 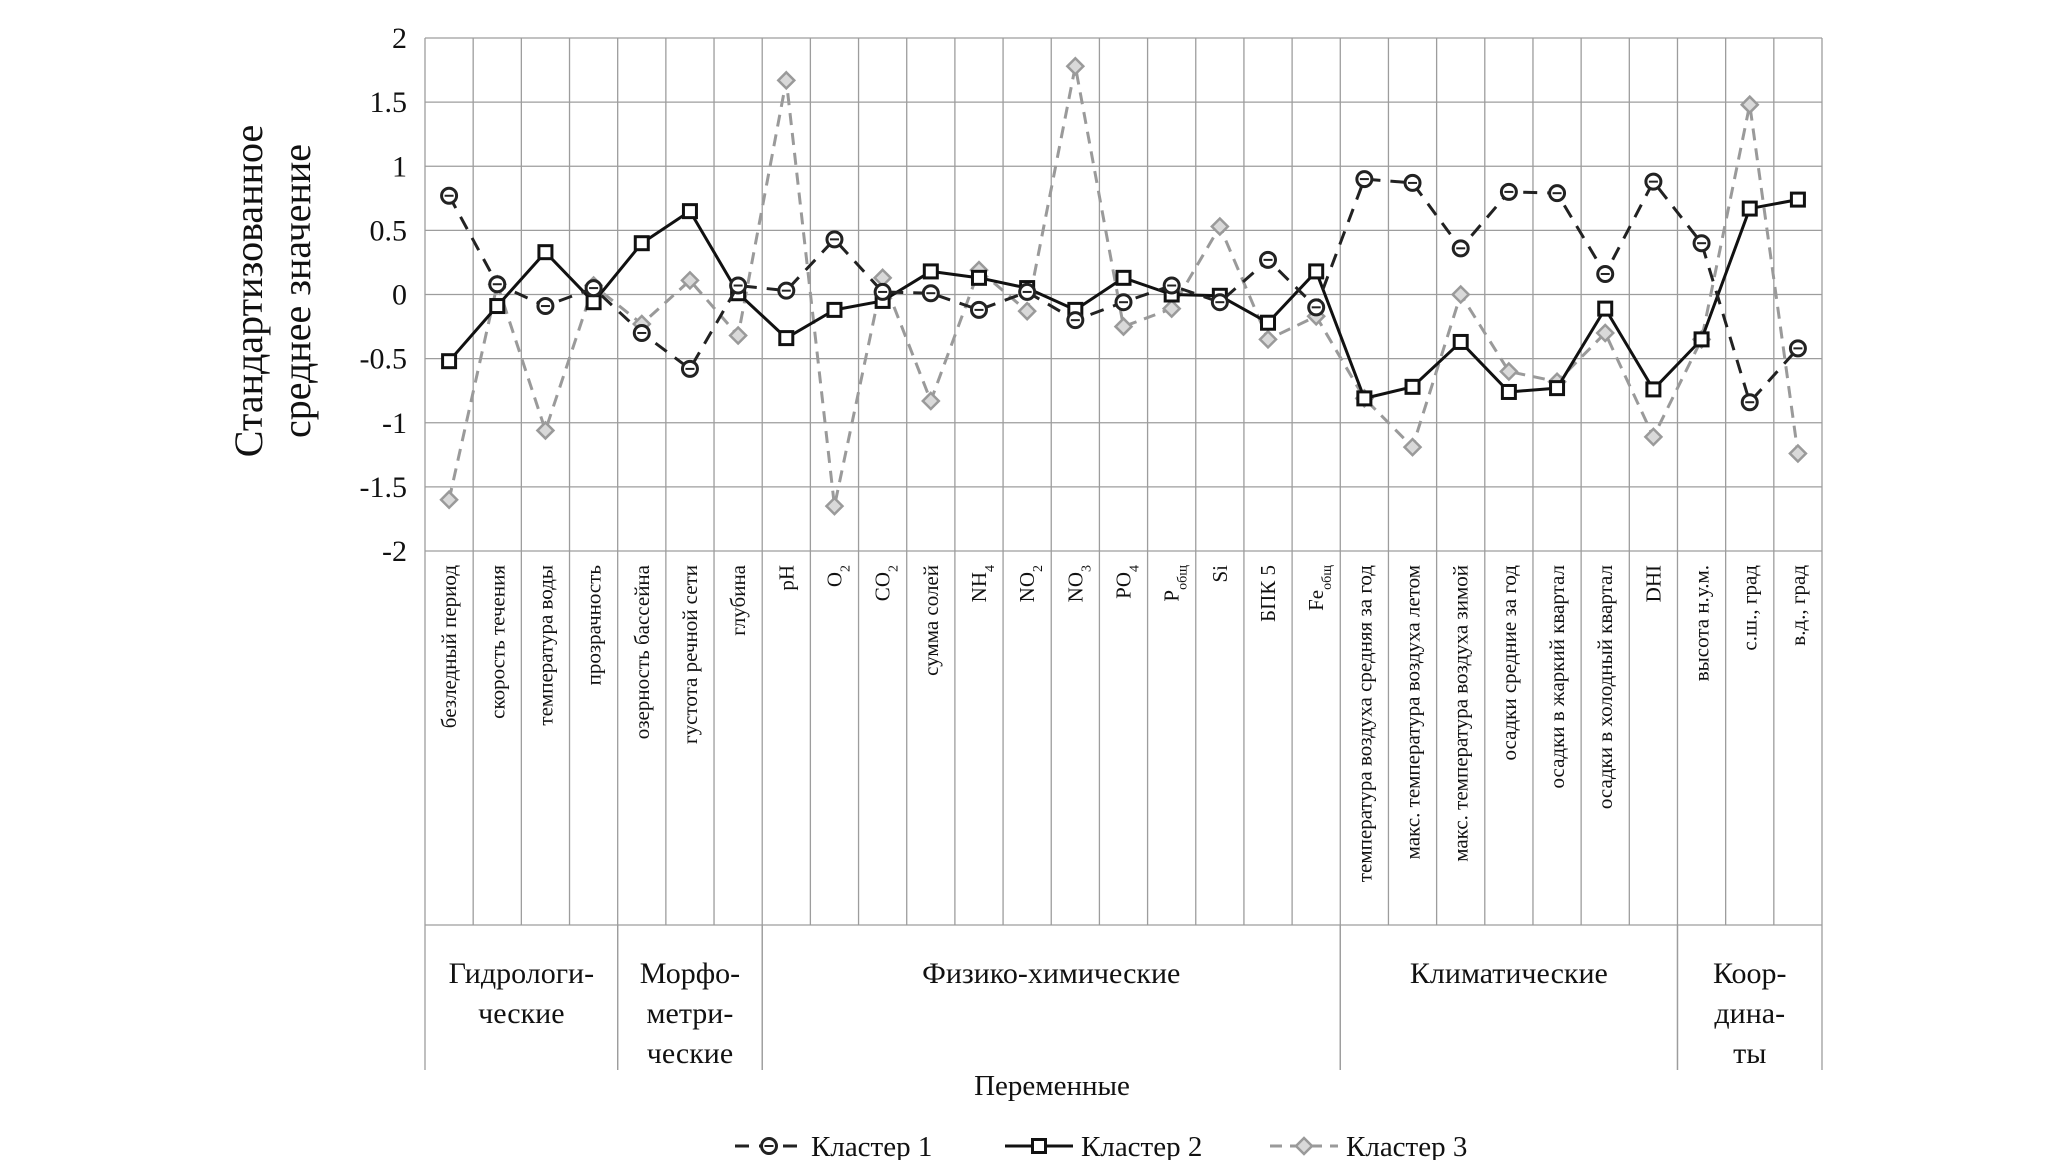 I want to click on category-label-main: PO, so click(x=1124, y=585).